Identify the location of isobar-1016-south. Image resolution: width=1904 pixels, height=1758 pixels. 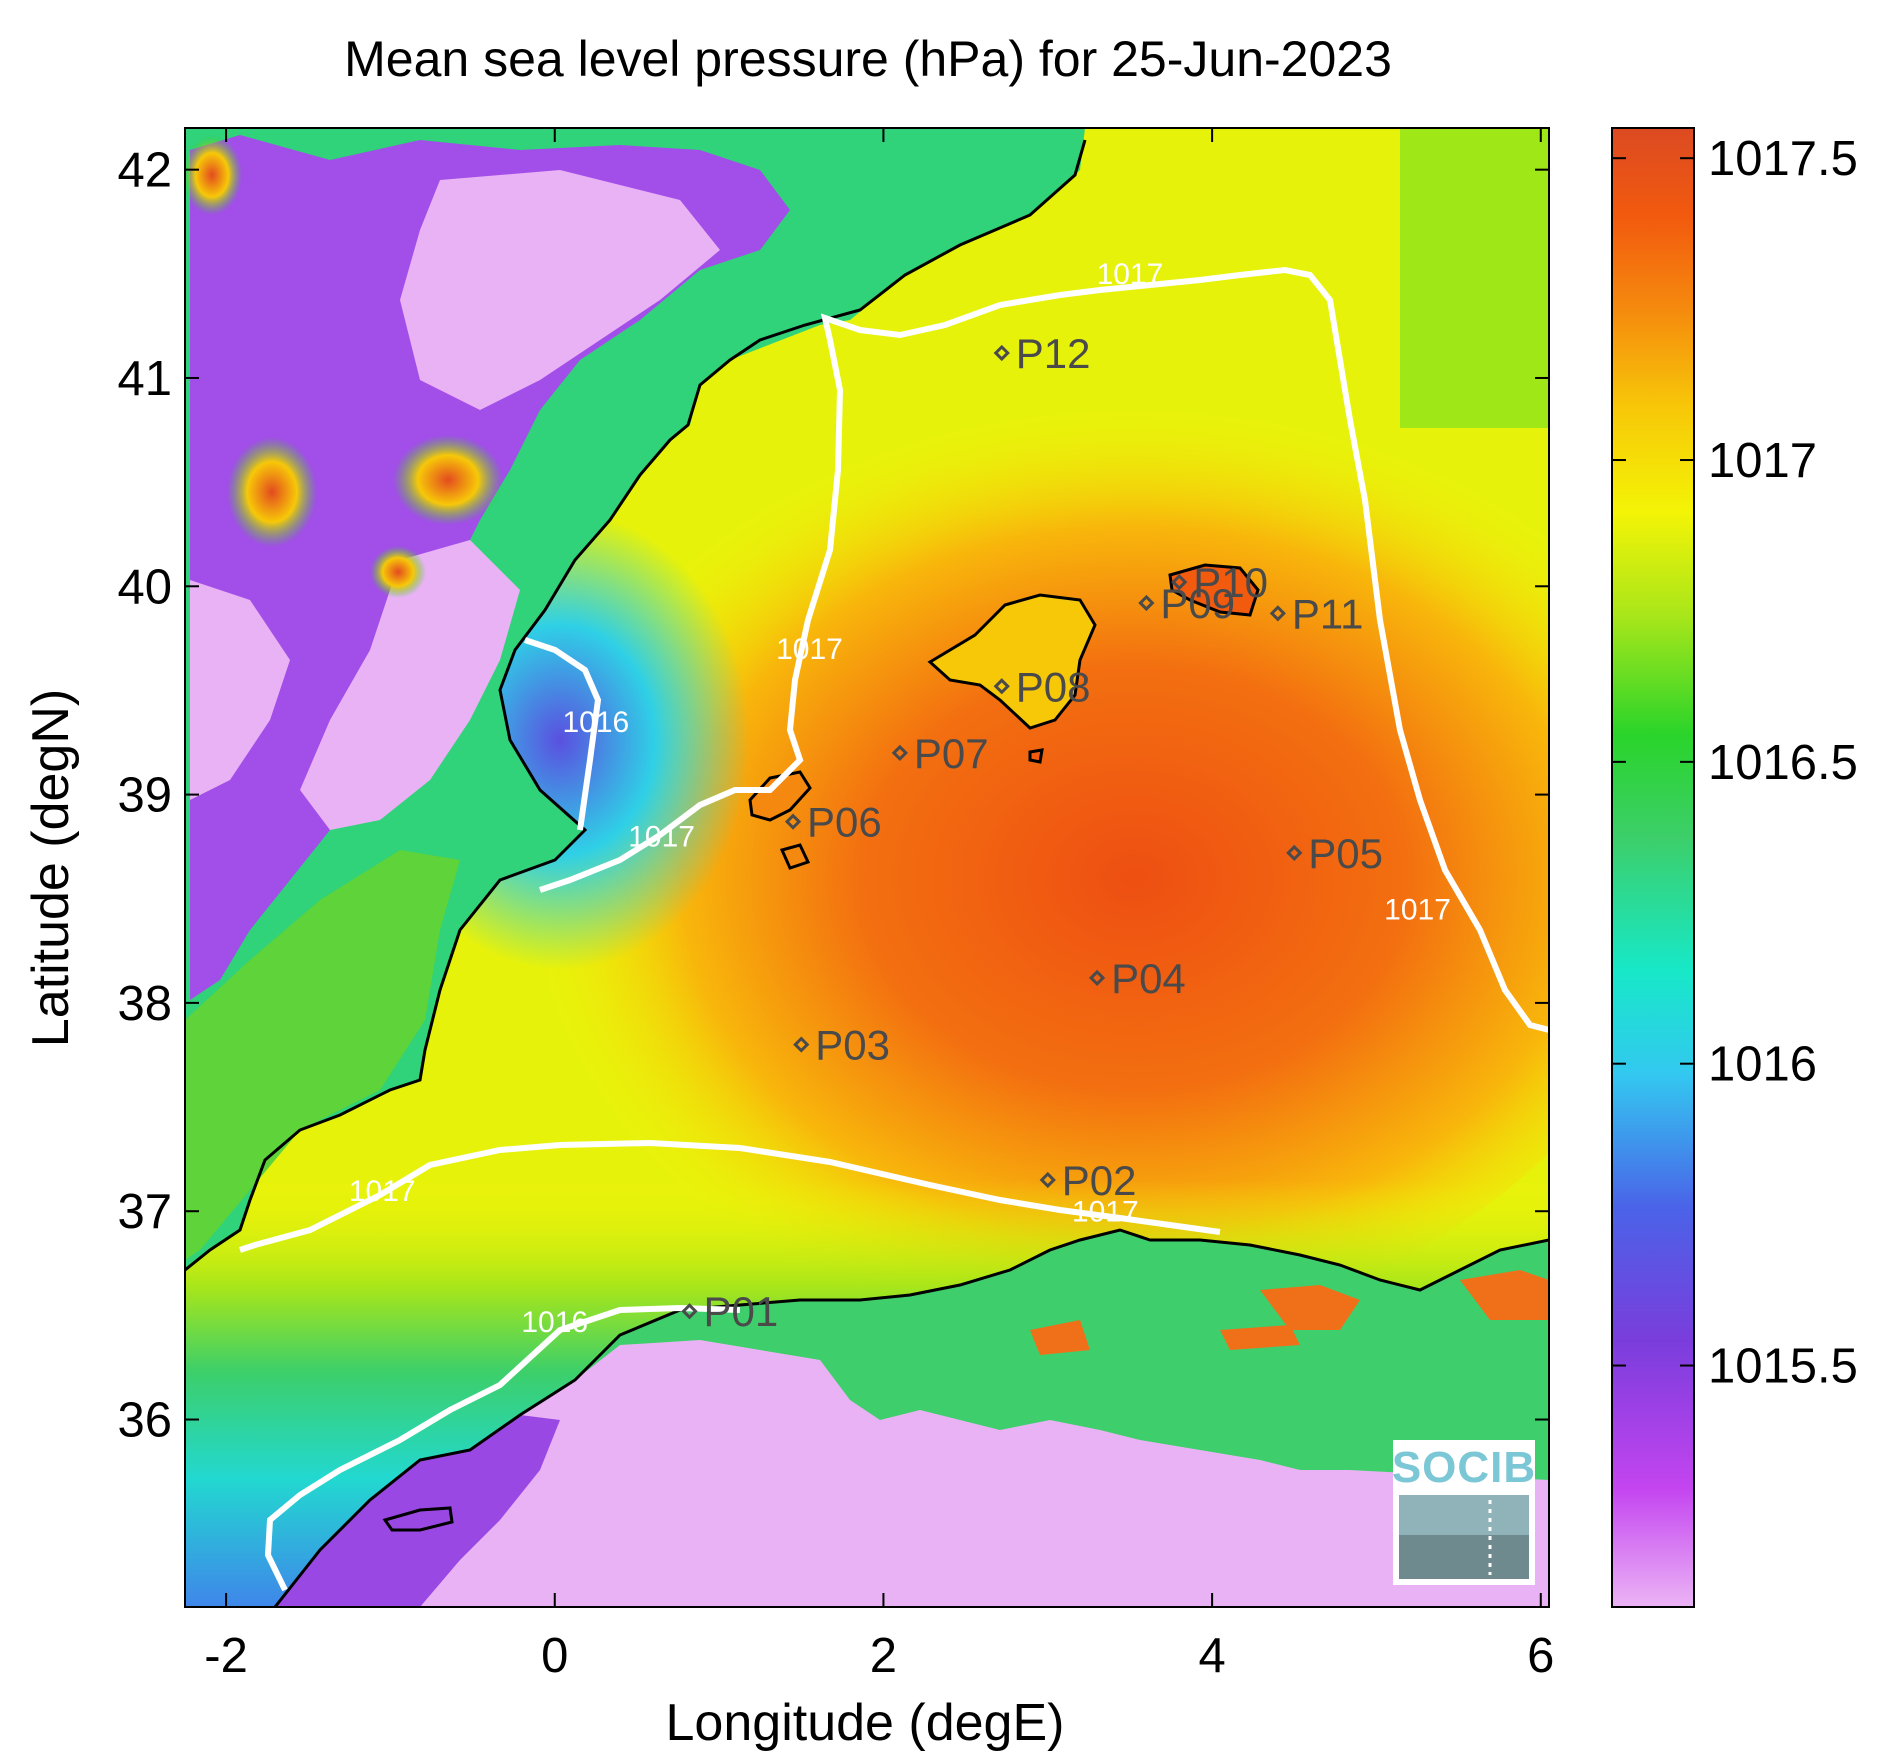
(502, 1448).